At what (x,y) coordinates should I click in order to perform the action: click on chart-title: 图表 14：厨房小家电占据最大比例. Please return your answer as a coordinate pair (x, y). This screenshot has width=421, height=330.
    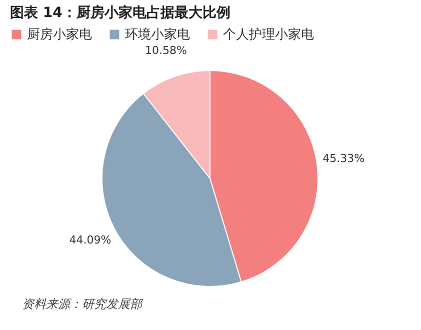
    Looking at the image, I should click on (120, 12).